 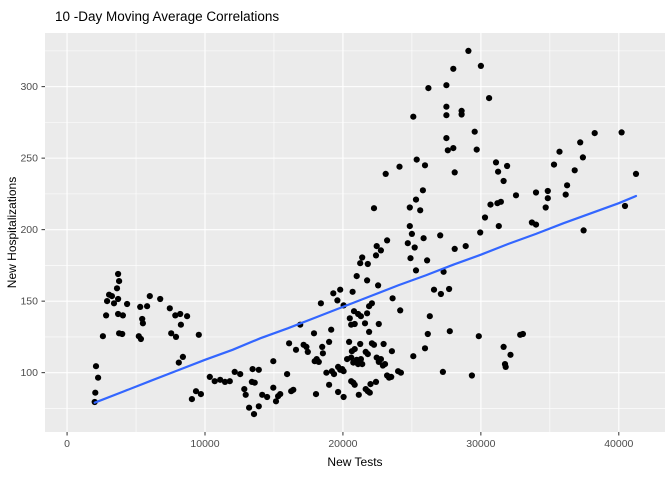 What do you see at coordinates (204, 444) in the screenshot?
I see `x-tick-label: 10000` at bounding box center [204, 444].